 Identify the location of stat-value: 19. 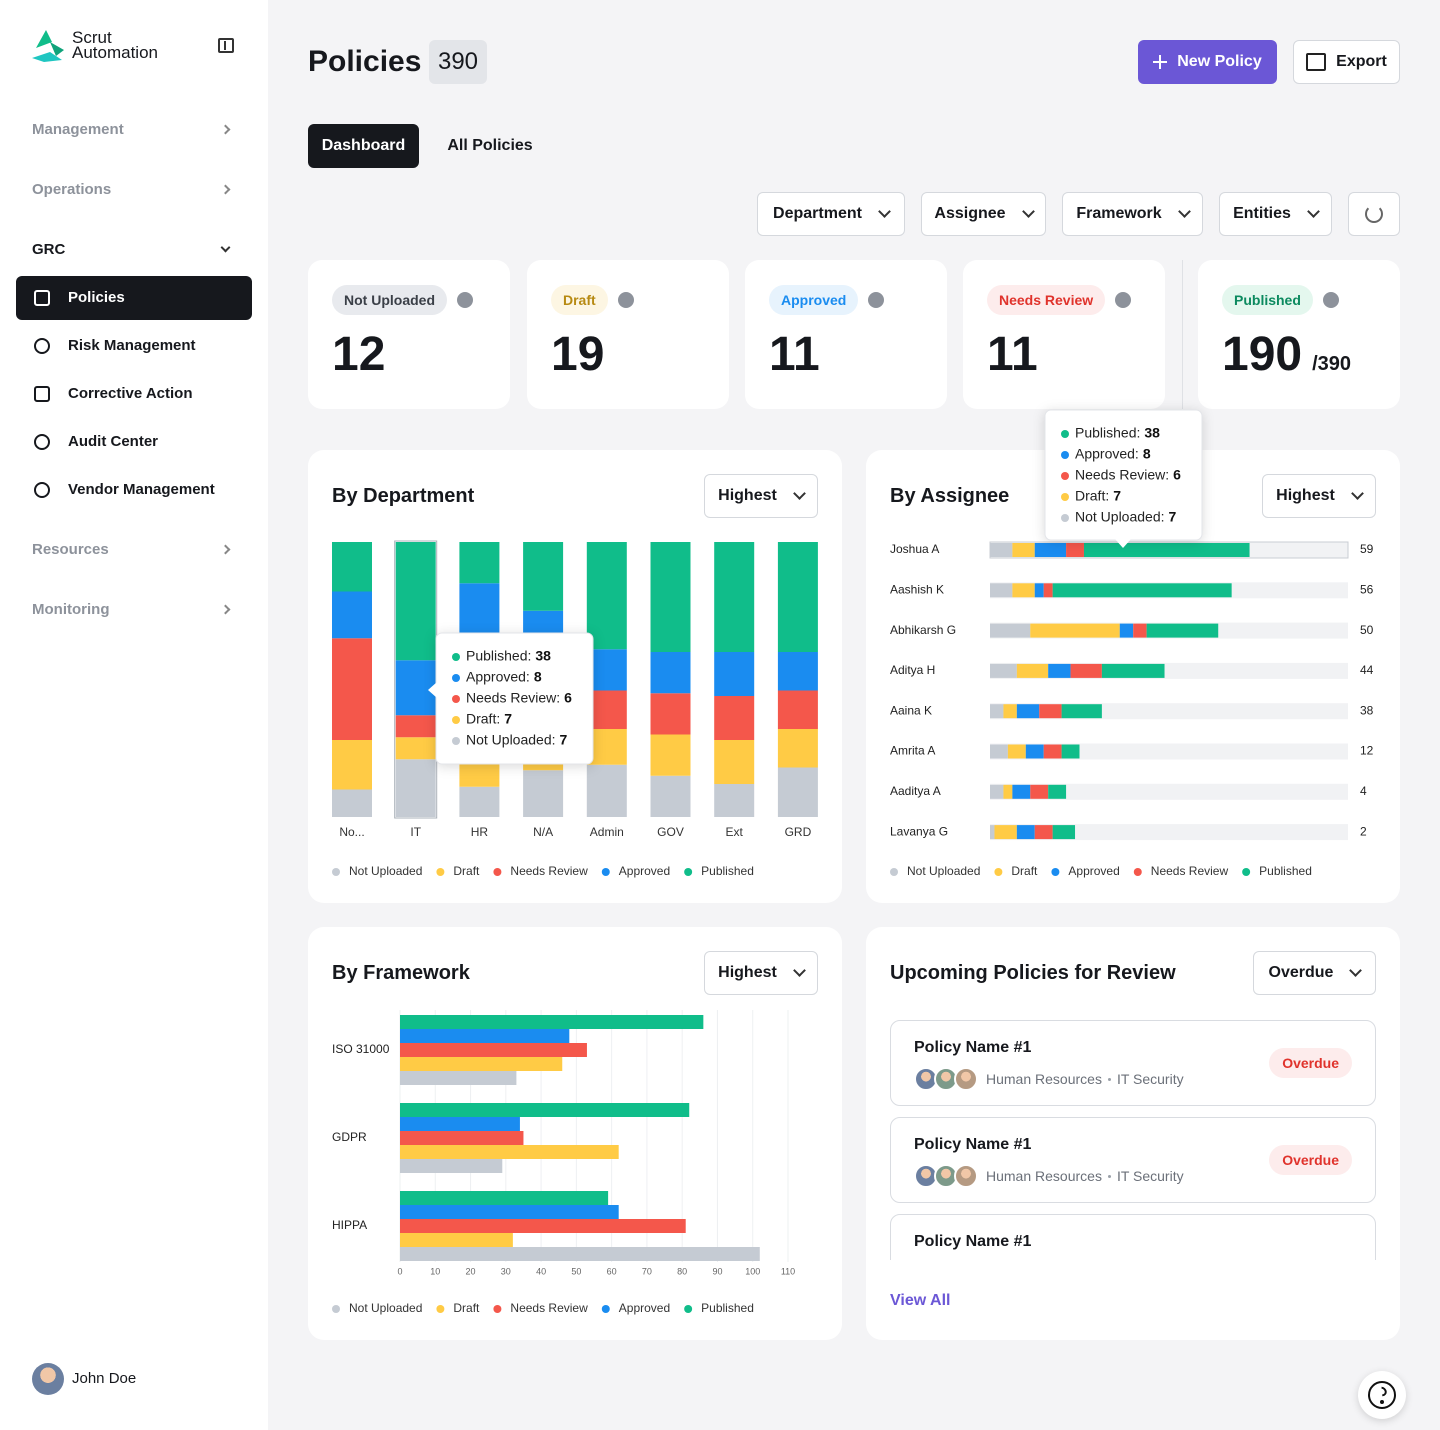
(578, 354).